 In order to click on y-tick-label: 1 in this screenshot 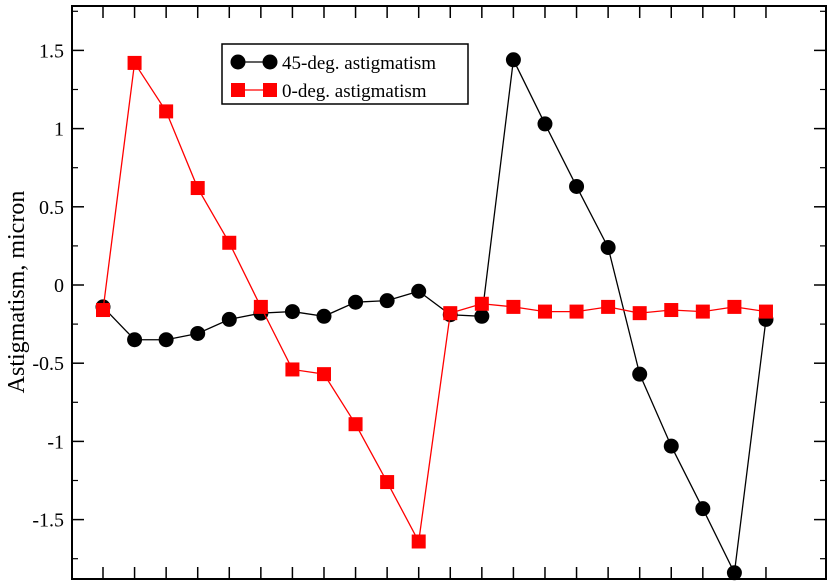, I will do `click(59, 130)`.